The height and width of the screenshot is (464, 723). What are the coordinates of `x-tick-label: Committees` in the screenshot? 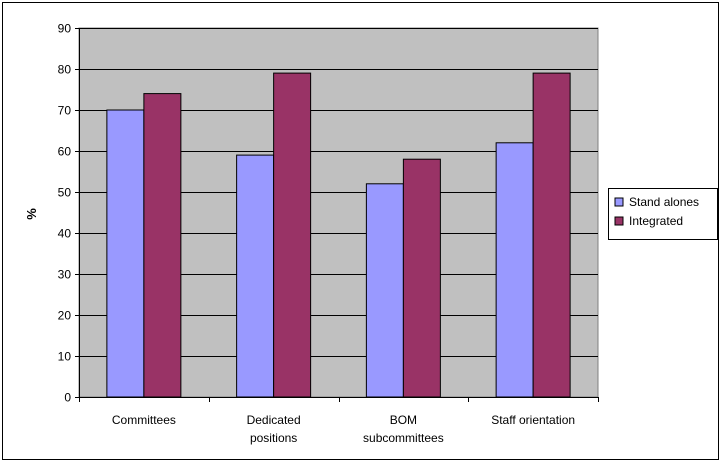 It's located at (144, 420).